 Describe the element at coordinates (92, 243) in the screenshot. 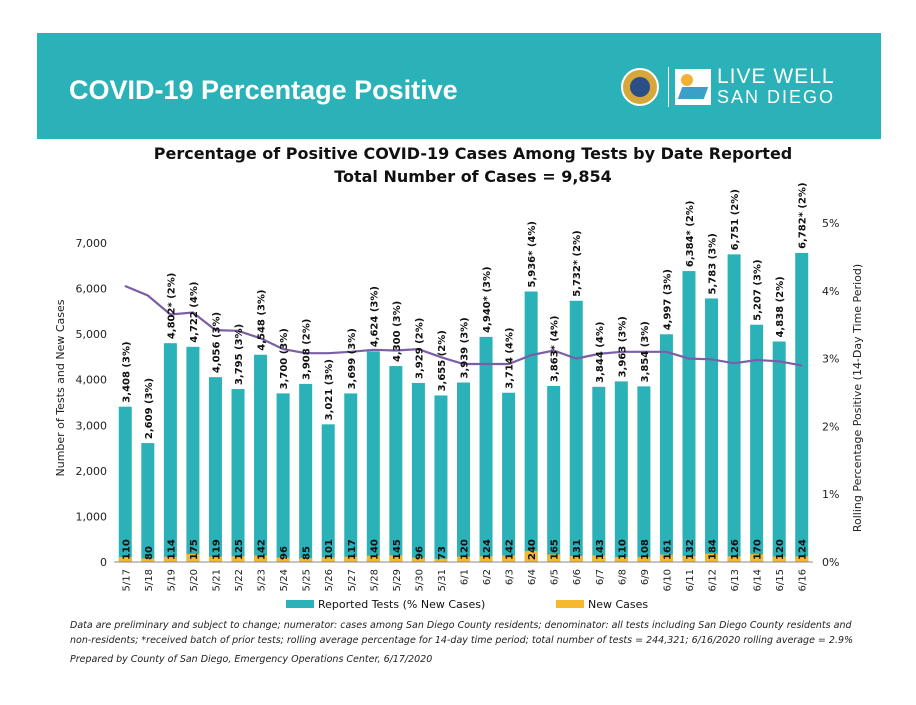

I see `y-tick-label: 7,000` at that location.